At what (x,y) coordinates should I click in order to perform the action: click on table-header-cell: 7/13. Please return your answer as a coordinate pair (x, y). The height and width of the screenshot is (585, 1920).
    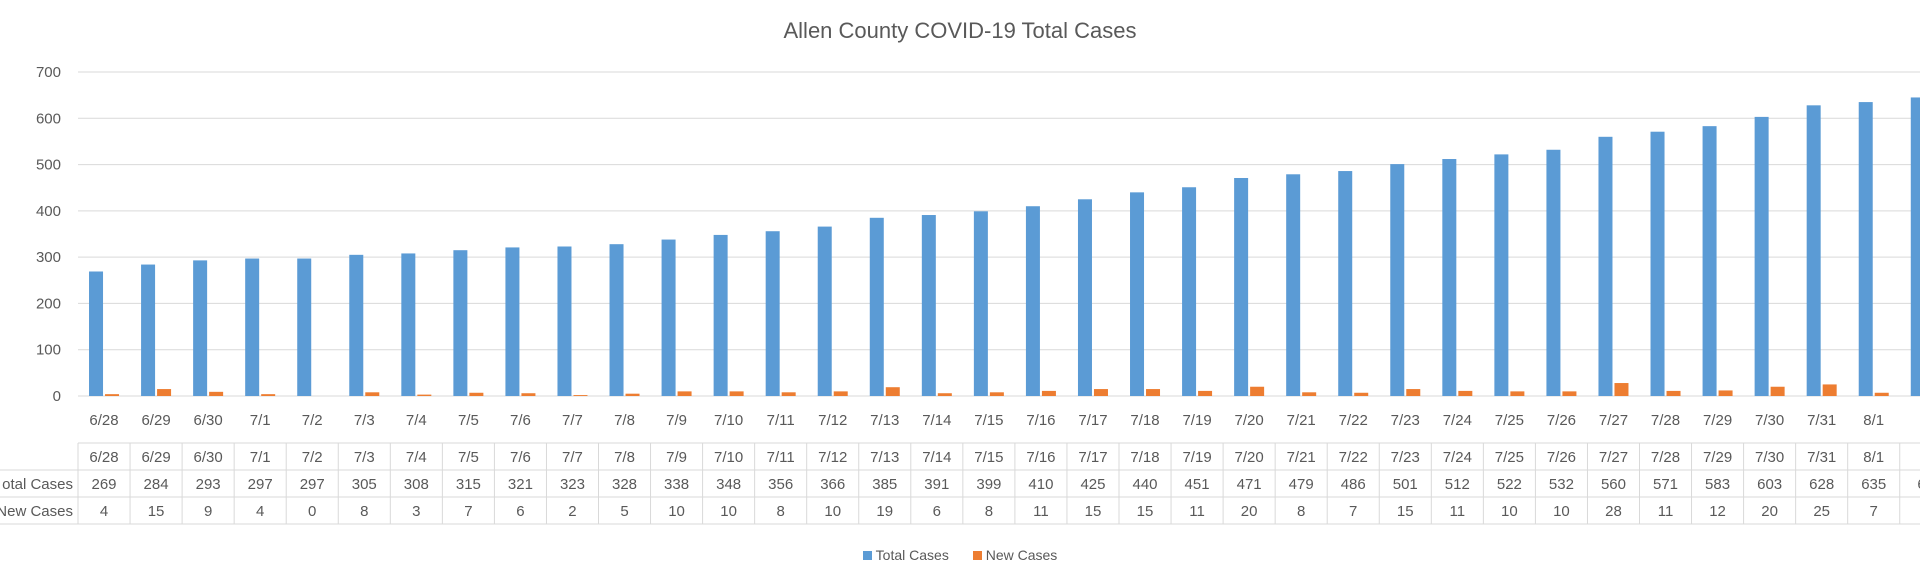
    Looking at the image, I should click on (884, 457).